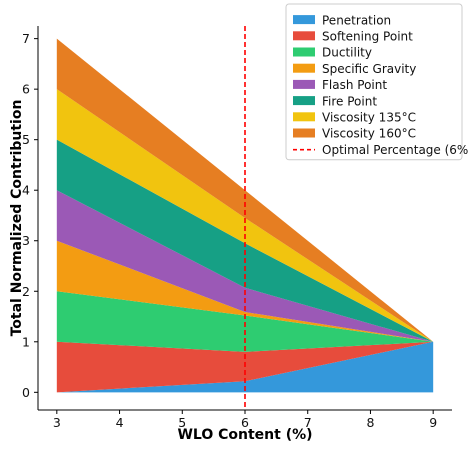  What do you see at coordinates (369, 134) in the screenshot?
I see `legend-label: Viscosity 160°C` at bounding box center [369, 134].